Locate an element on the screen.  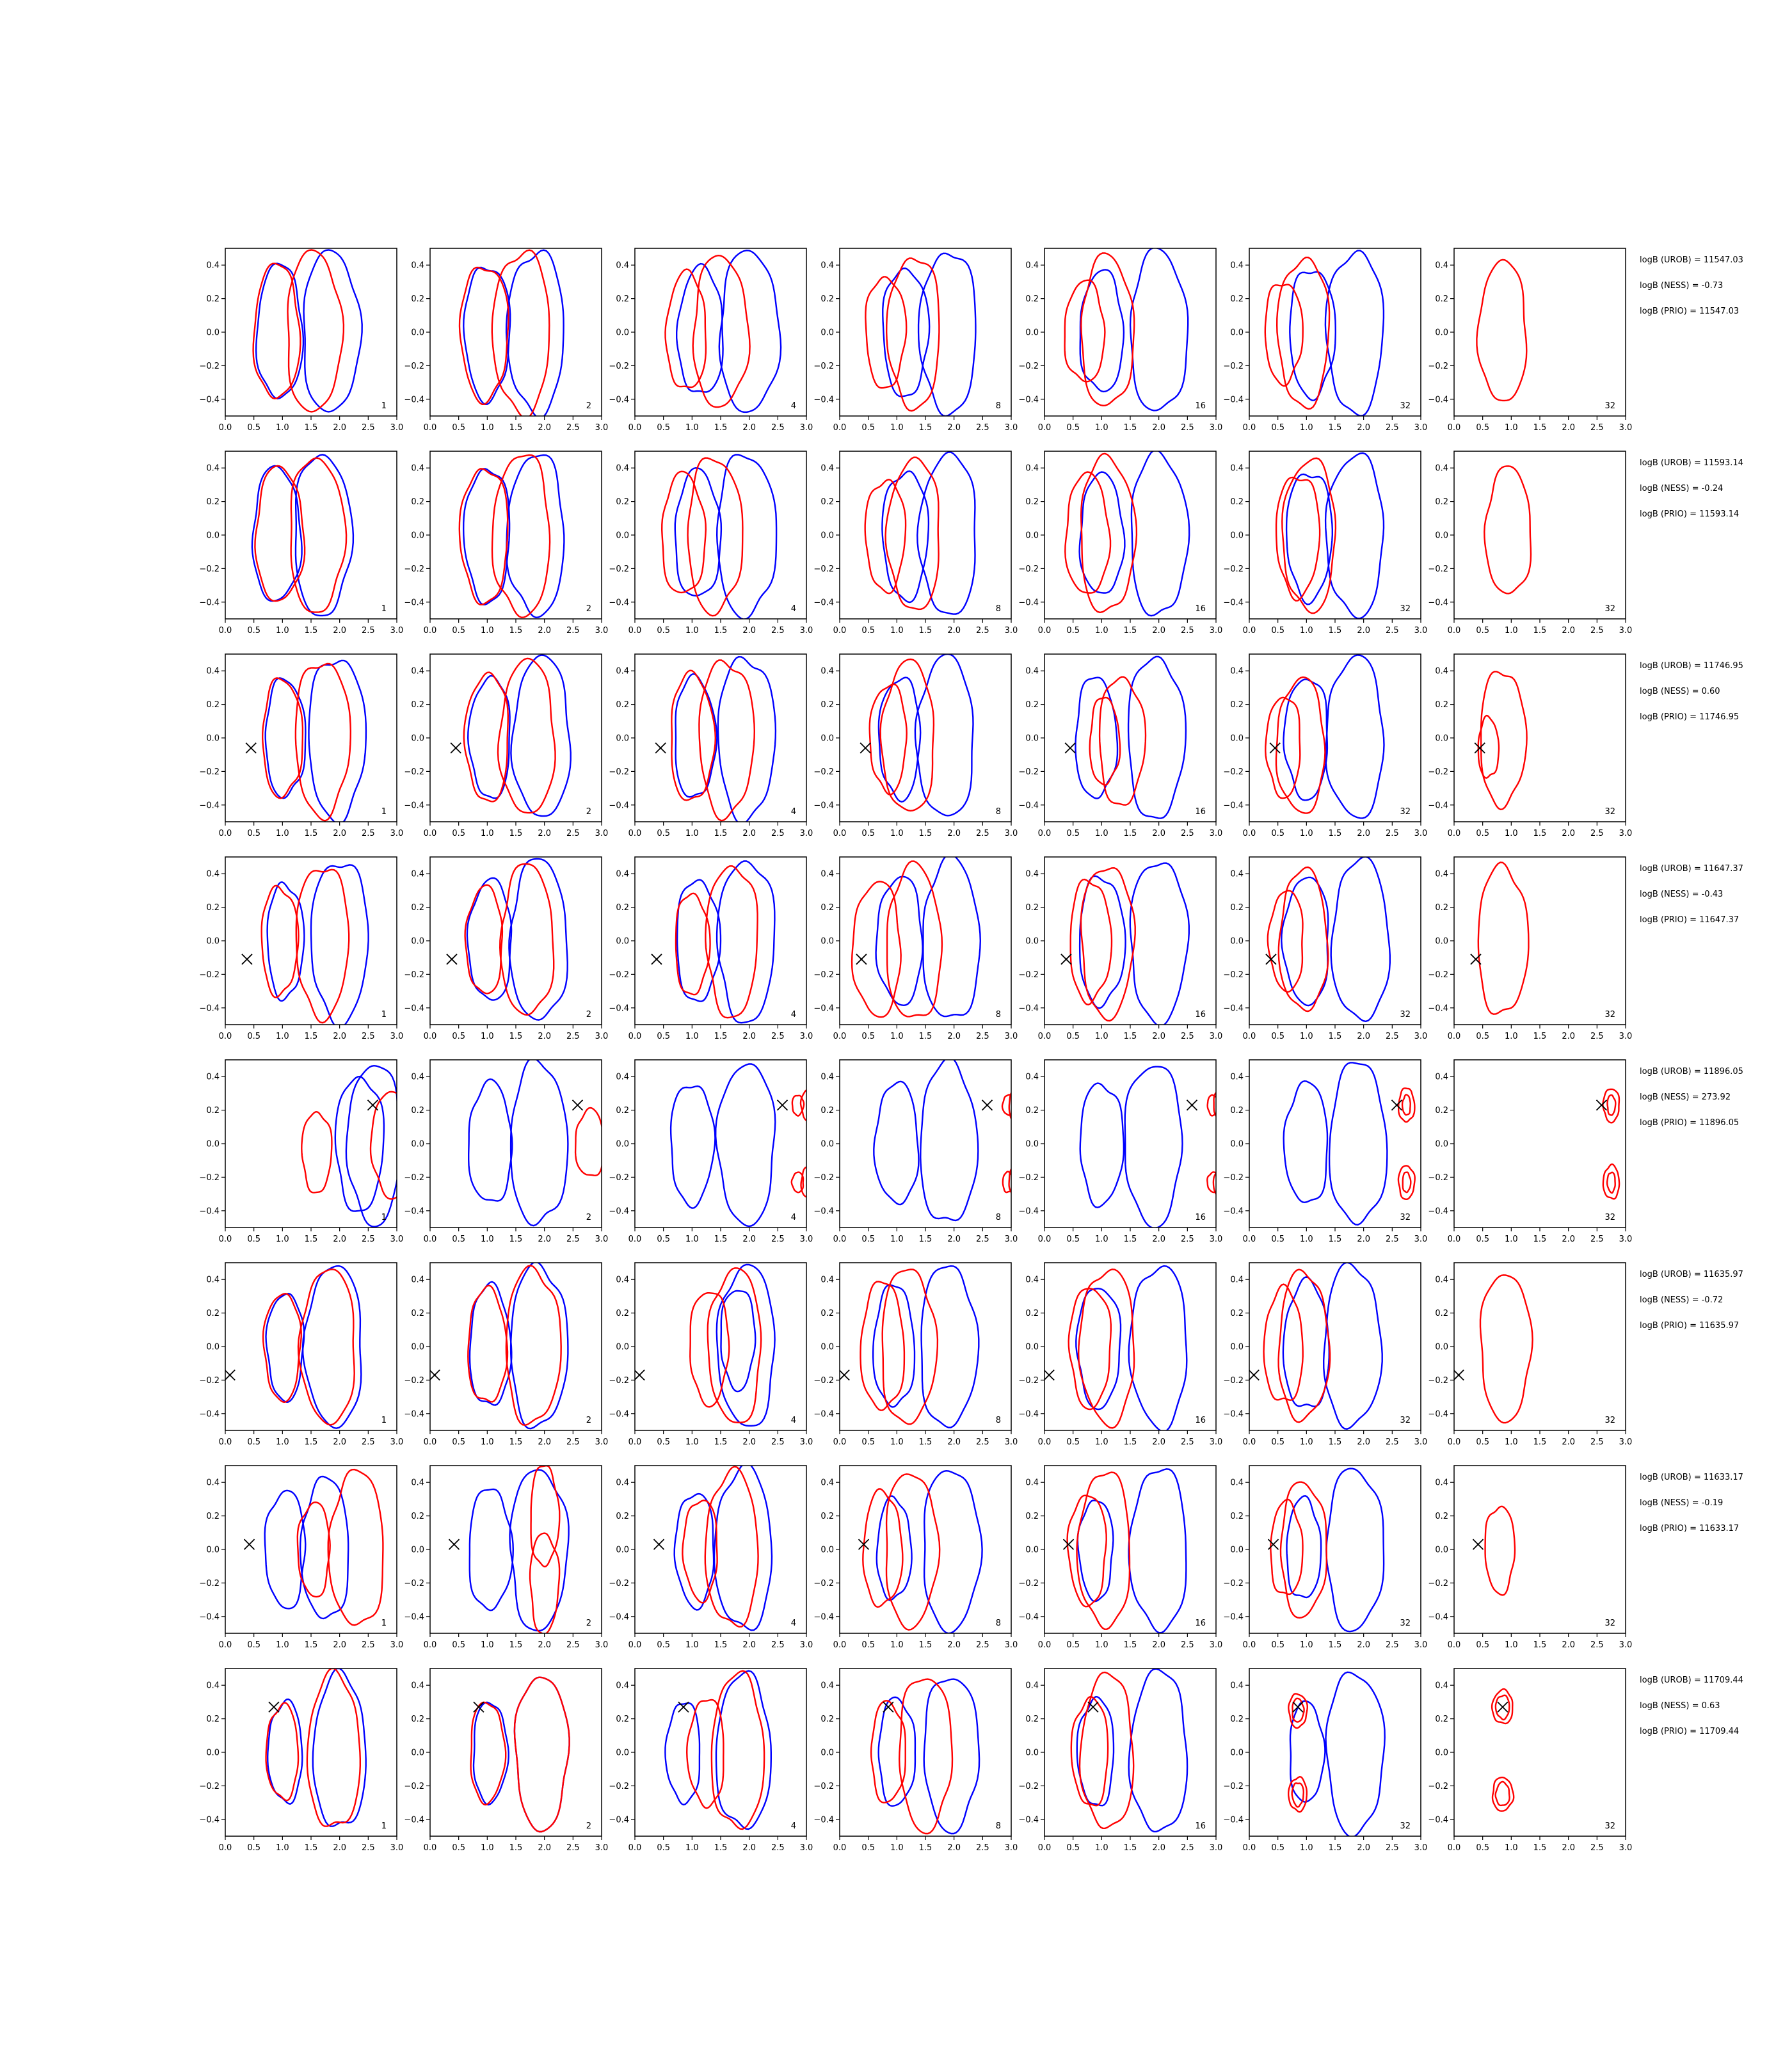
panel-label: 2 is located at coordinates (588, 812).